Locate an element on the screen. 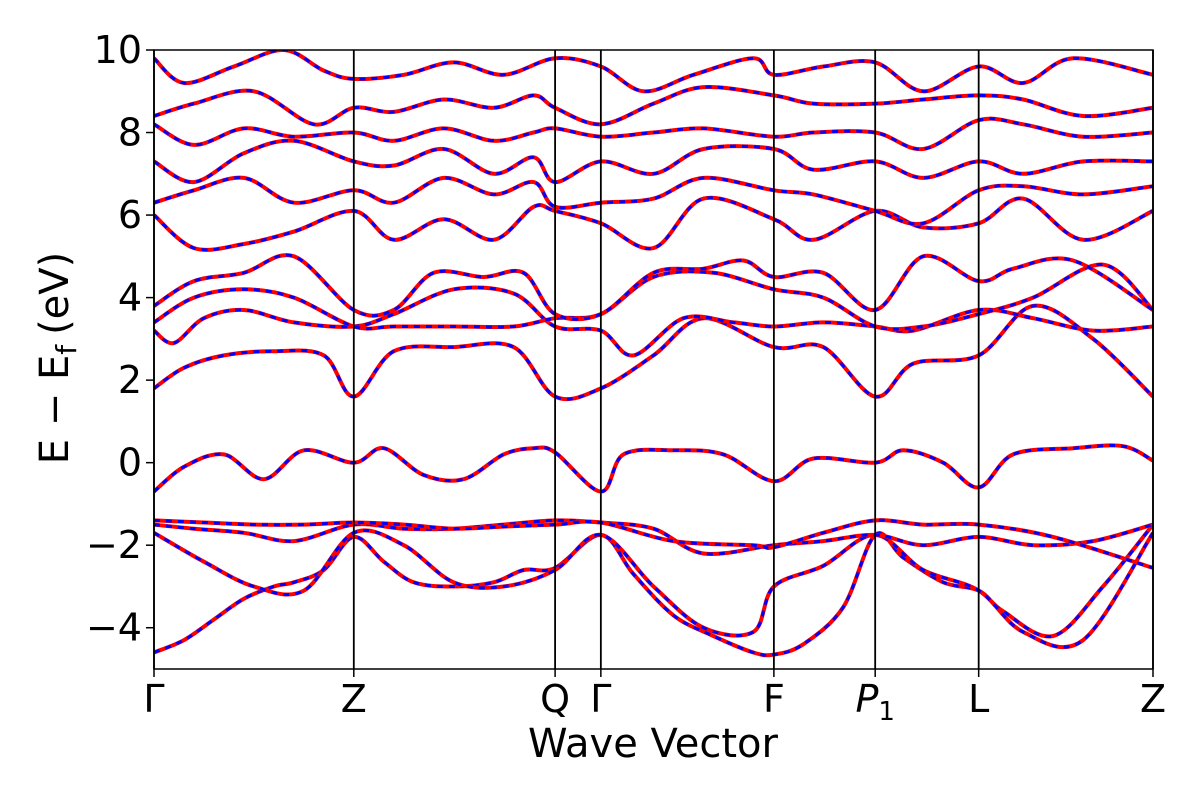  y-axis-title: E − Ef (eV) is located at coordinates (57, 358).